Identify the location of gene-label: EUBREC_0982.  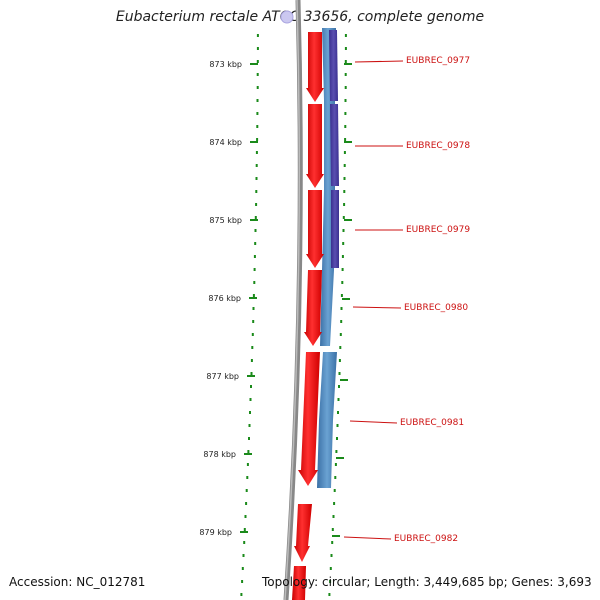
(426, 539).